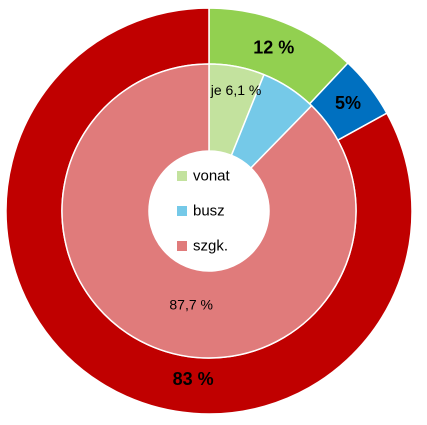  I want to click on outer-label-vonat: 12 %, so click(273, 47).